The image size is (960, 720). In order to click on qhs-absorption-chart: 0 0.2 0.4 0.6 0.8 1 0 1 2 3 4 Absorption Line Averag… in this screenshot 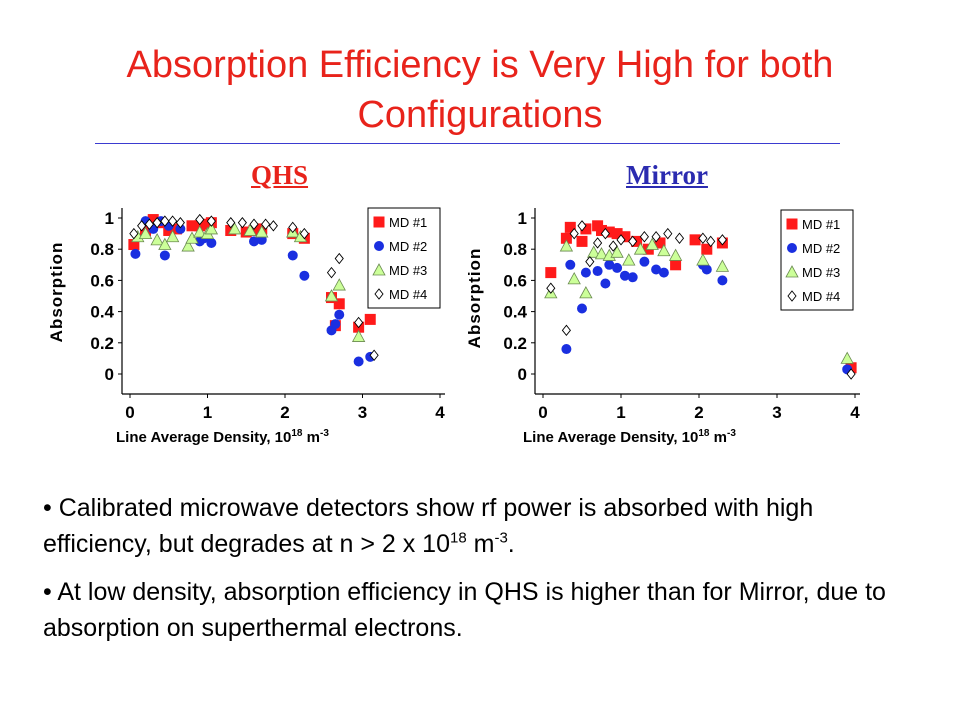, I will do `click(246, 326)`.